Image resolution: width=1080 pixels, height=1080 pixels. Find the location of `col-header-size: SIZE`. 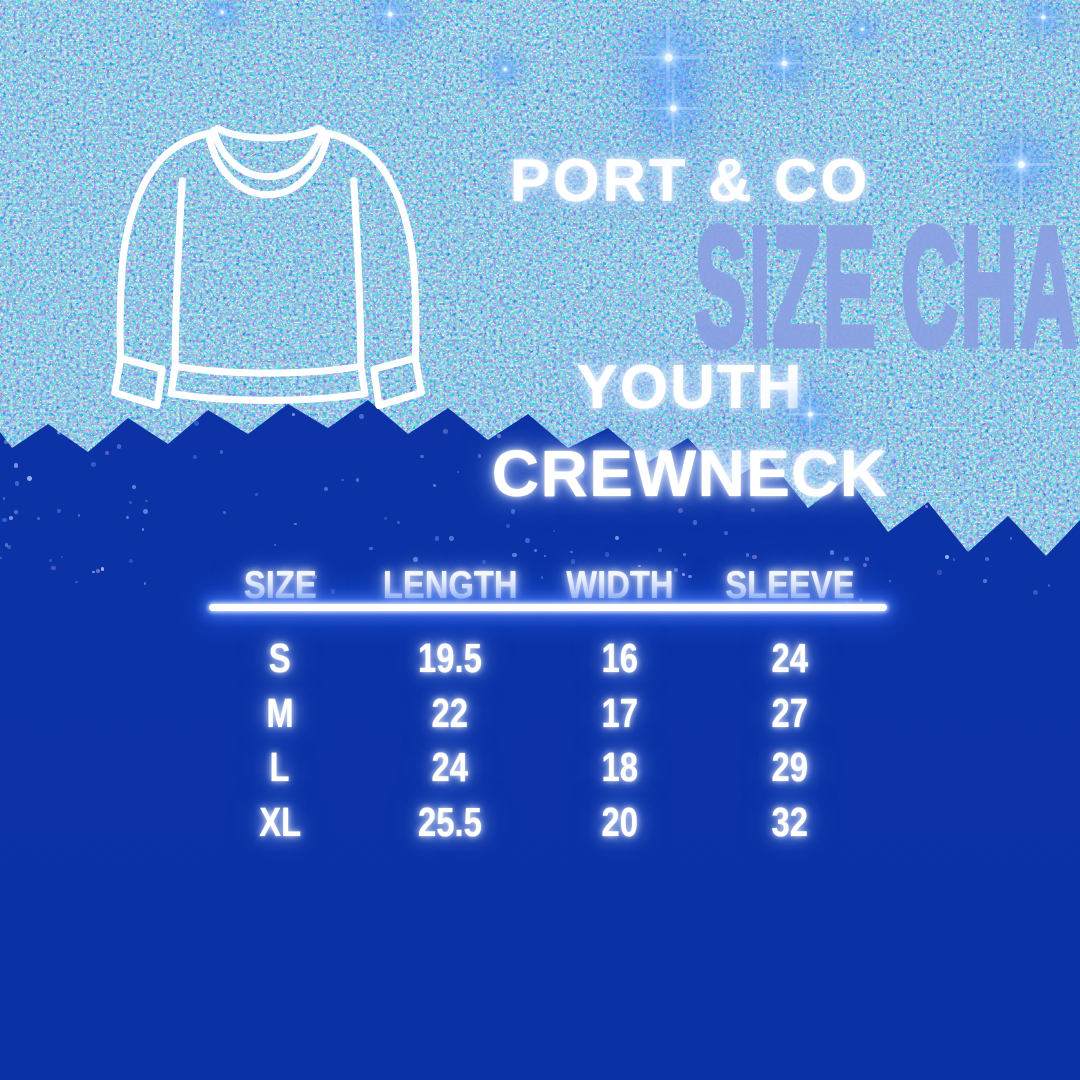

col-header-size: SIZE is located at coordinates (280, 585).